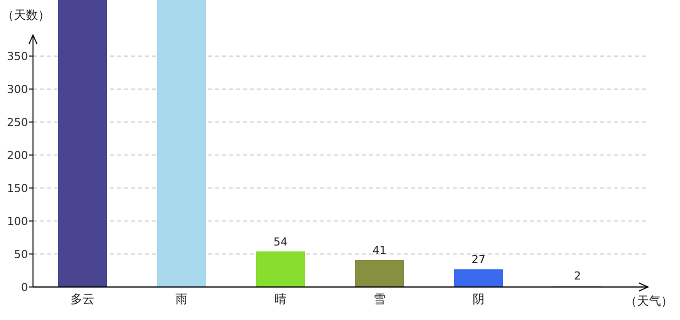 The width and height of the screenshot is (680, 320). I want to click on x-axis-title: （天气）, so click(649, 301).